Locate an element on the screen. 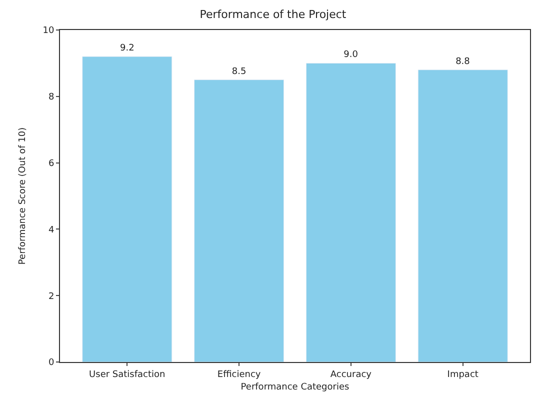 This screenshot has width=546, height=412. x-tick-label: User Satisfaction is located at coordinates (127, 375).